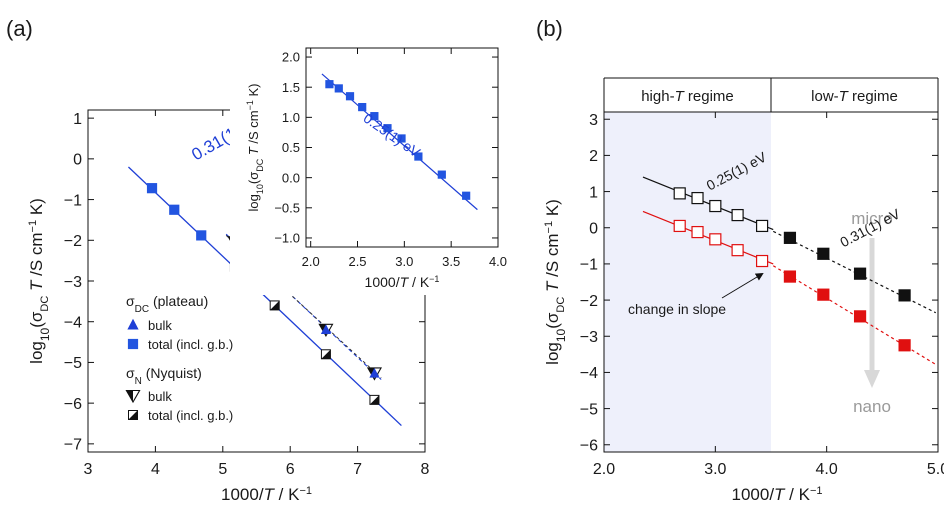 The image size is (944, 512). Describe the element at coordinates (88, 469) in the screenshot. I see `x-tick-label: 3` at that location.